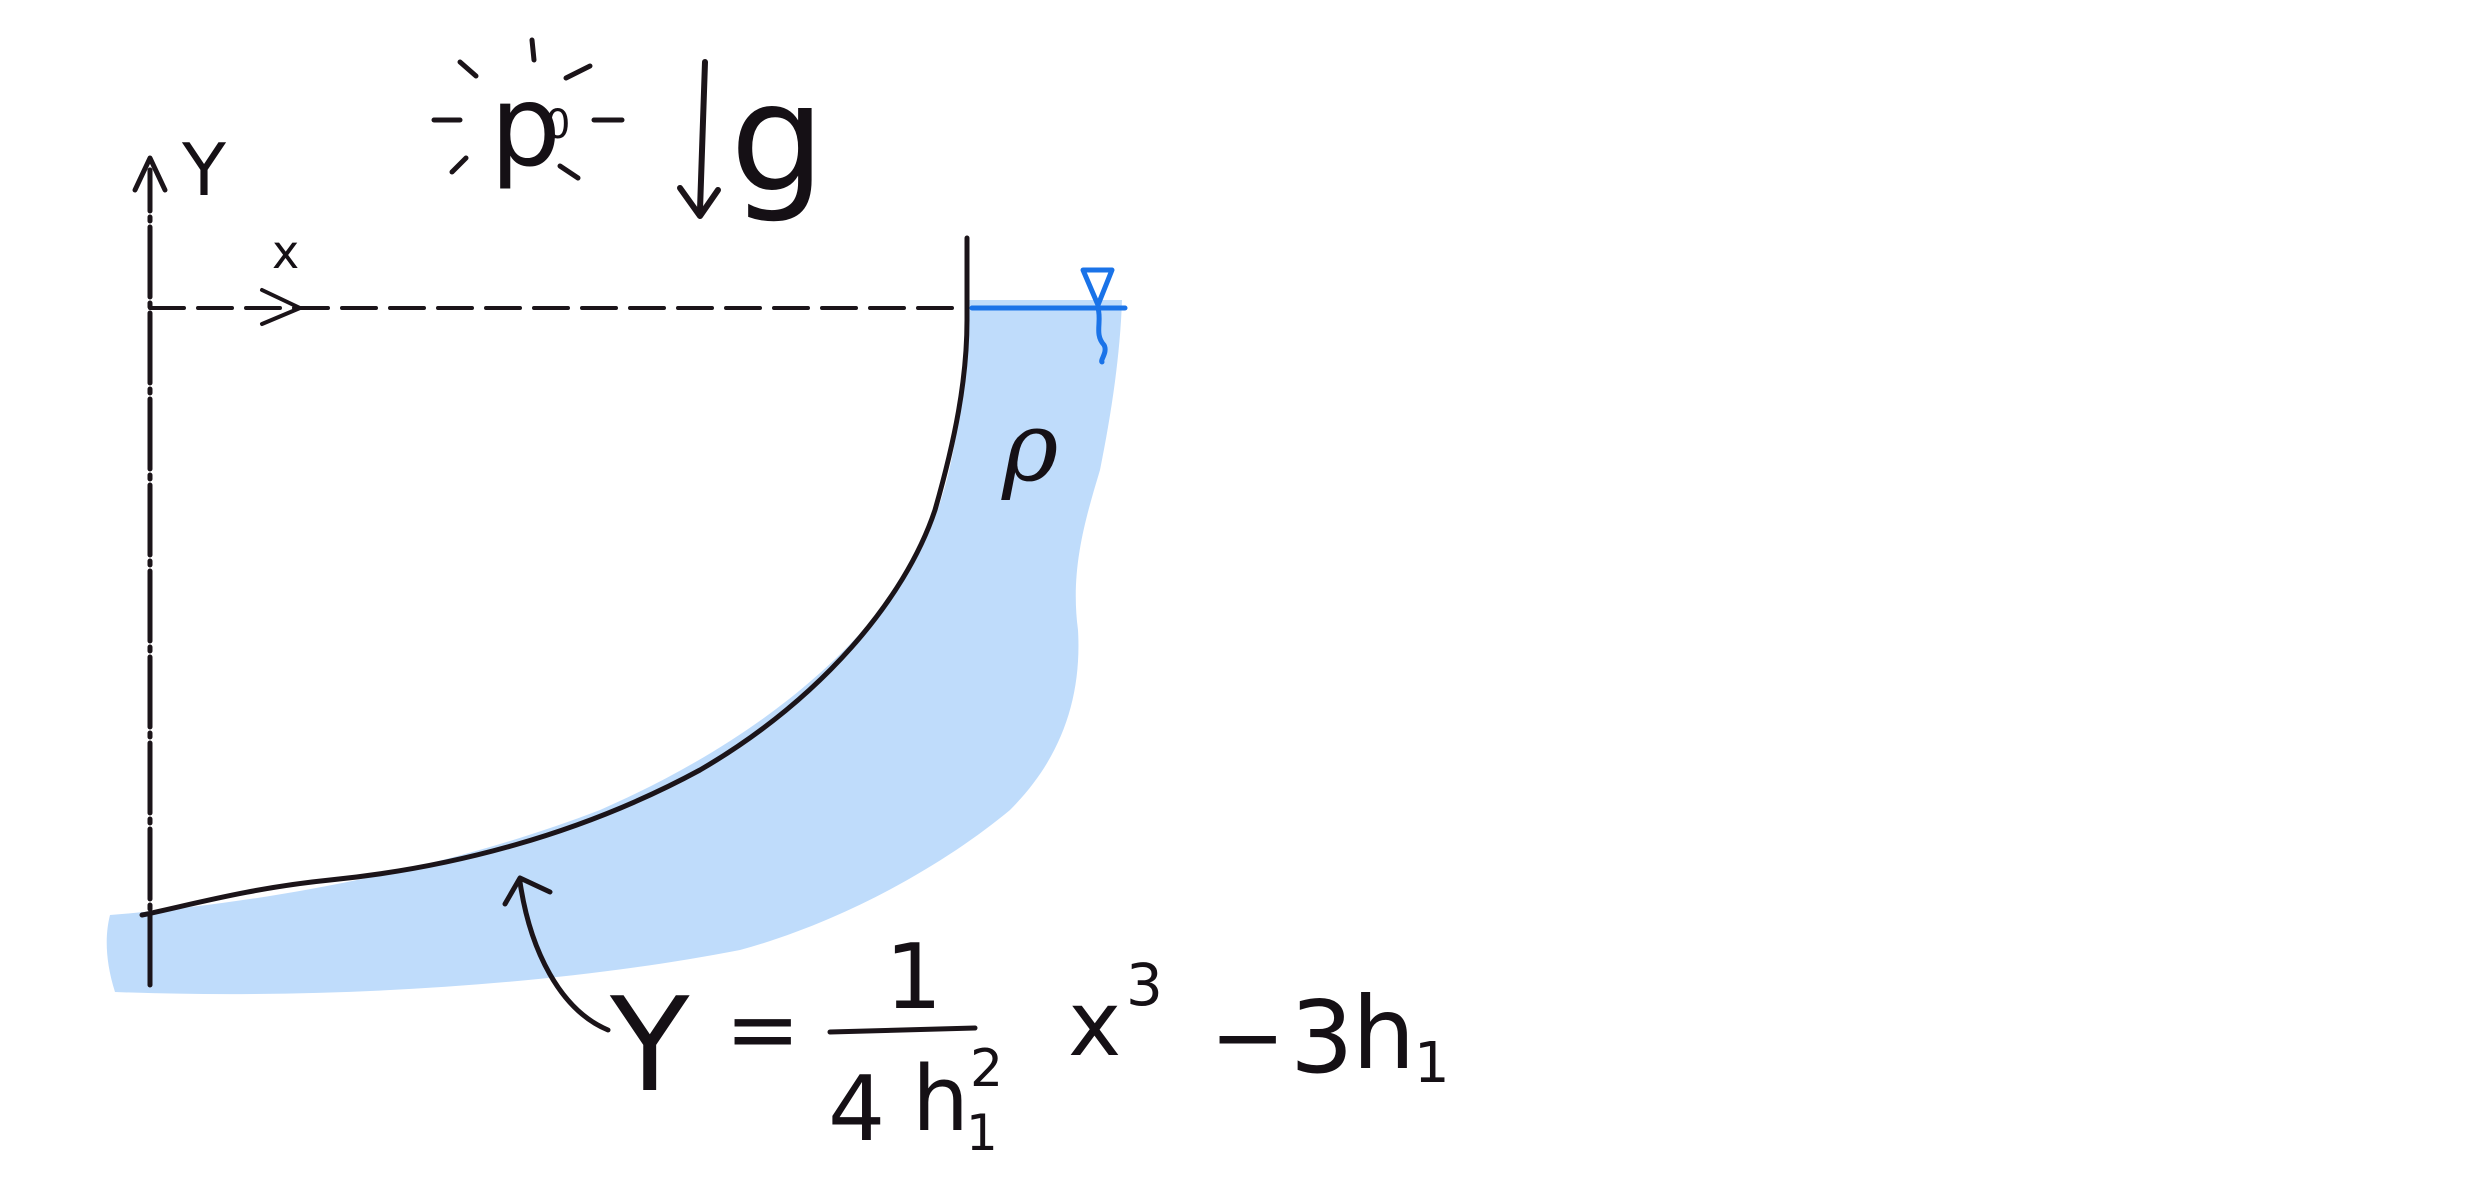  Describe the element at coordinates (699, 139) in the screenshot. I see `down-arrow-icon` at that location.